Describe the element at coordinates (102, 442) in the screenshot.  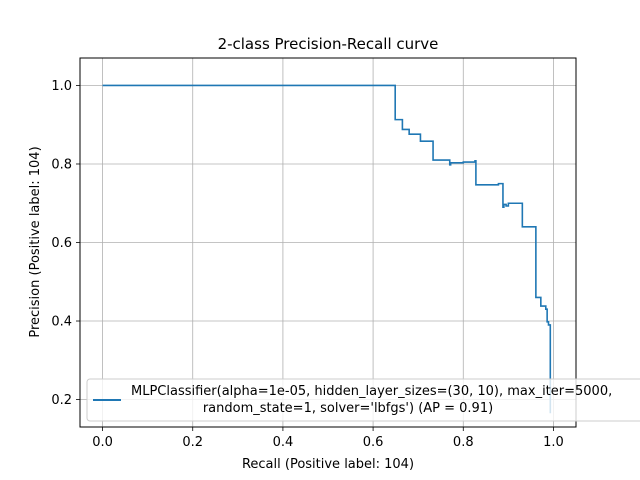
I see `x-tick-label: 0.0` at that location.